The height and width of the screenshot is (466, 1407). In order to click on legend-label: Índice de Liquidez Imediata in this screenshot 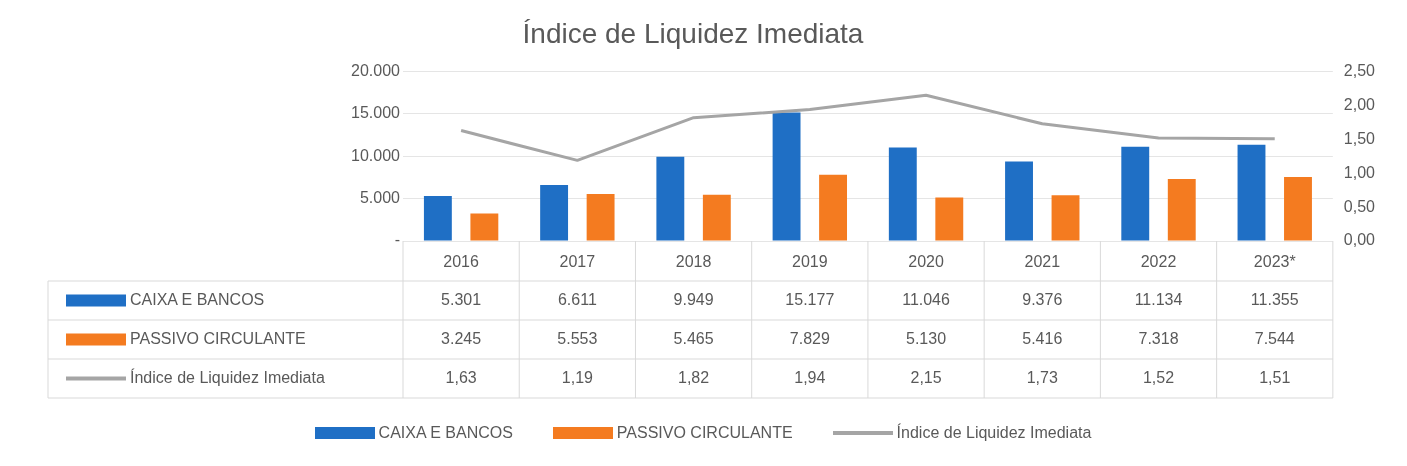, I will do `click(227, 376)`.